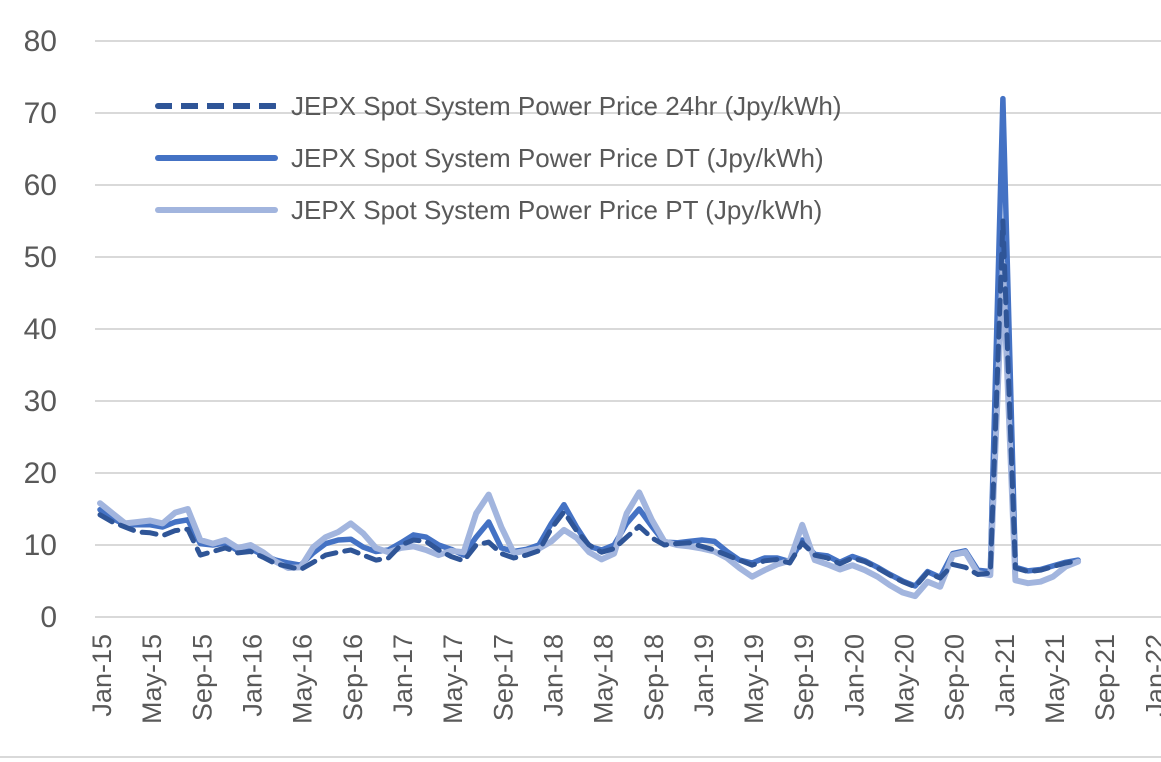  Describe the element at coordinates (40, 473) in the screenshot. I see `y-axis-tick-label: 20` at that location.